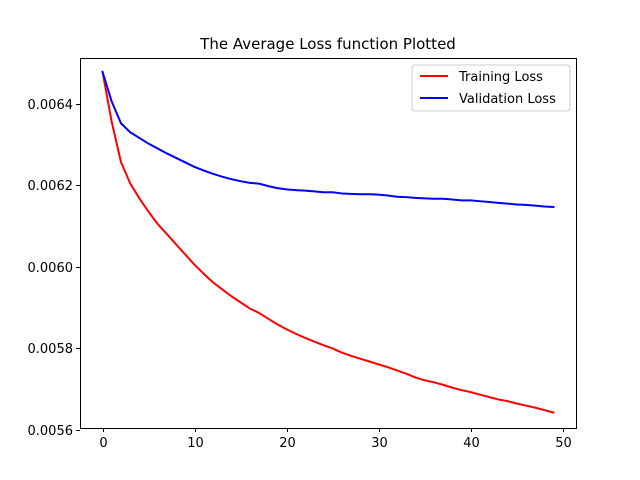  Describe the element at coordinates (287, 443) in the screenshot. I see `x-tick-label: 20` at that location.